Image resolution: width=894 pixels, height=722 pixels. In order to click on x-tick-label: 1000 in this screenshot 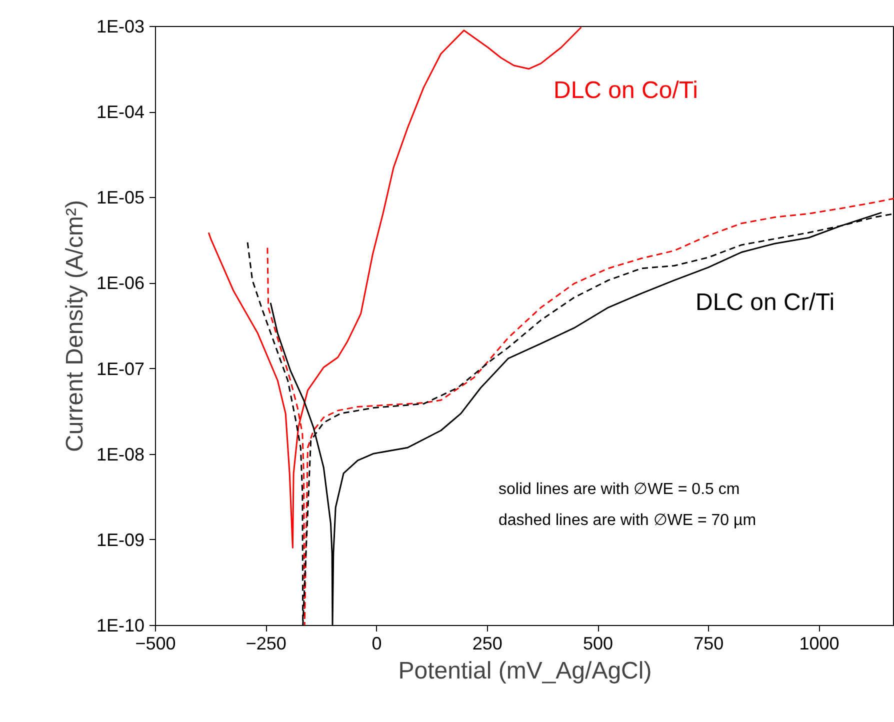, I will do `click(819, 644)`.